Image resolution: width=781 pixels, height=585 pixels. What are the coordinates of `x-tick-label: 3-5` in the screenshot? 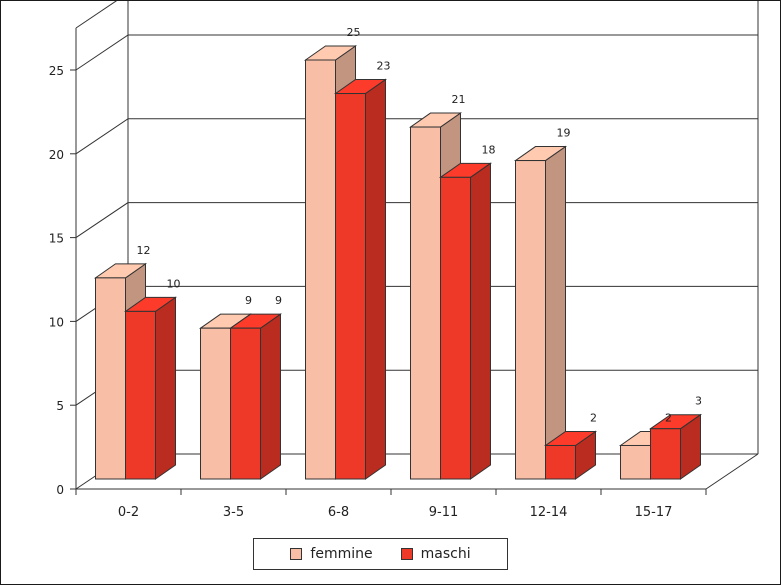 It's located at (233, 512).